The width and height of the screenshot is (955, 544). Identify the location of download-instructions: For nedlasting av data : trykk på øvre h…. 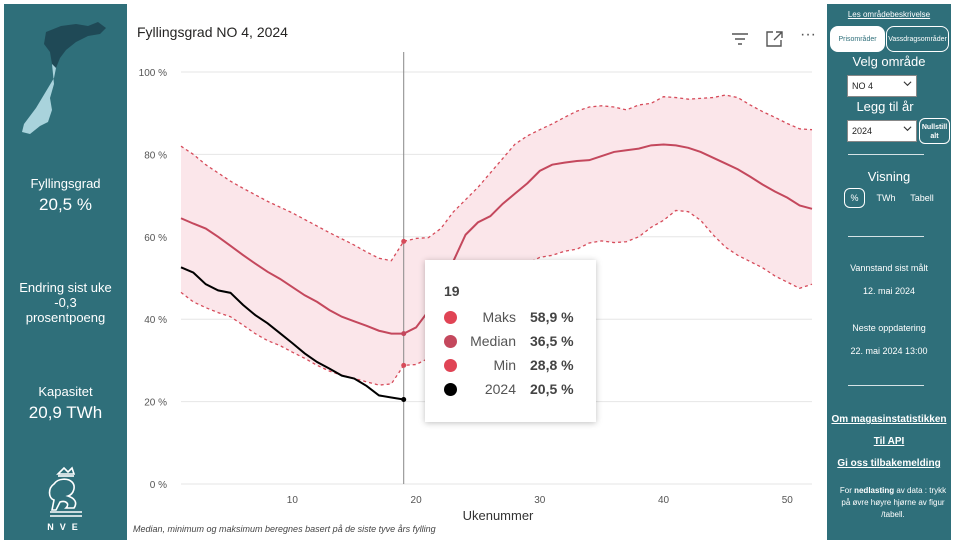
(893, 503).